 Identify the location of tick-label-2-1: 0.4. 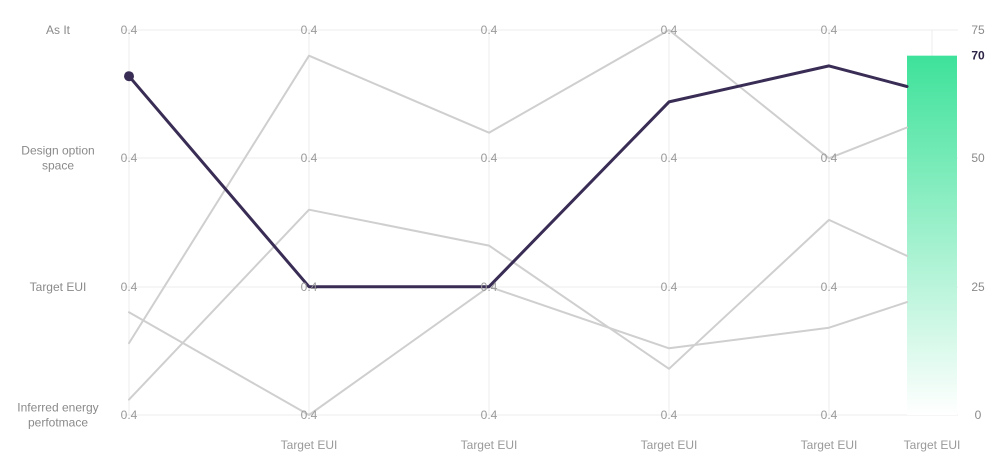
(489, 158).